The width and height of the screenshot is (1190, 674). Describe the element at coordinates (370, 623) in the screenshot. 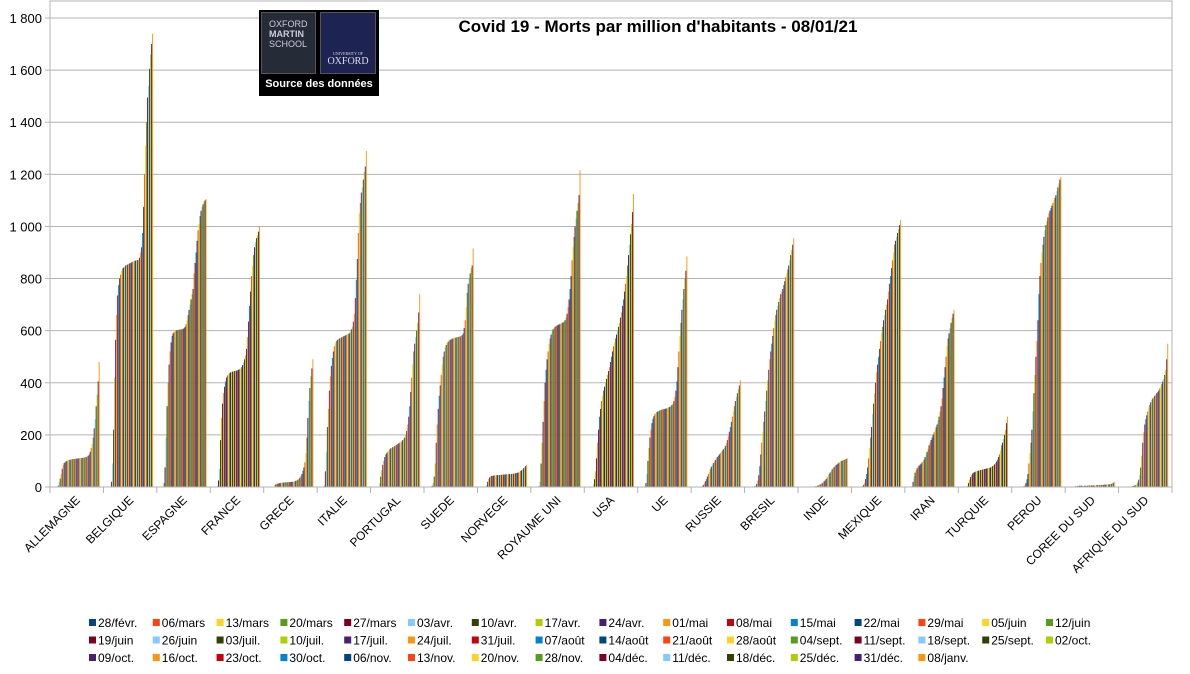

I see `legend-item: 27/mars` at that location.